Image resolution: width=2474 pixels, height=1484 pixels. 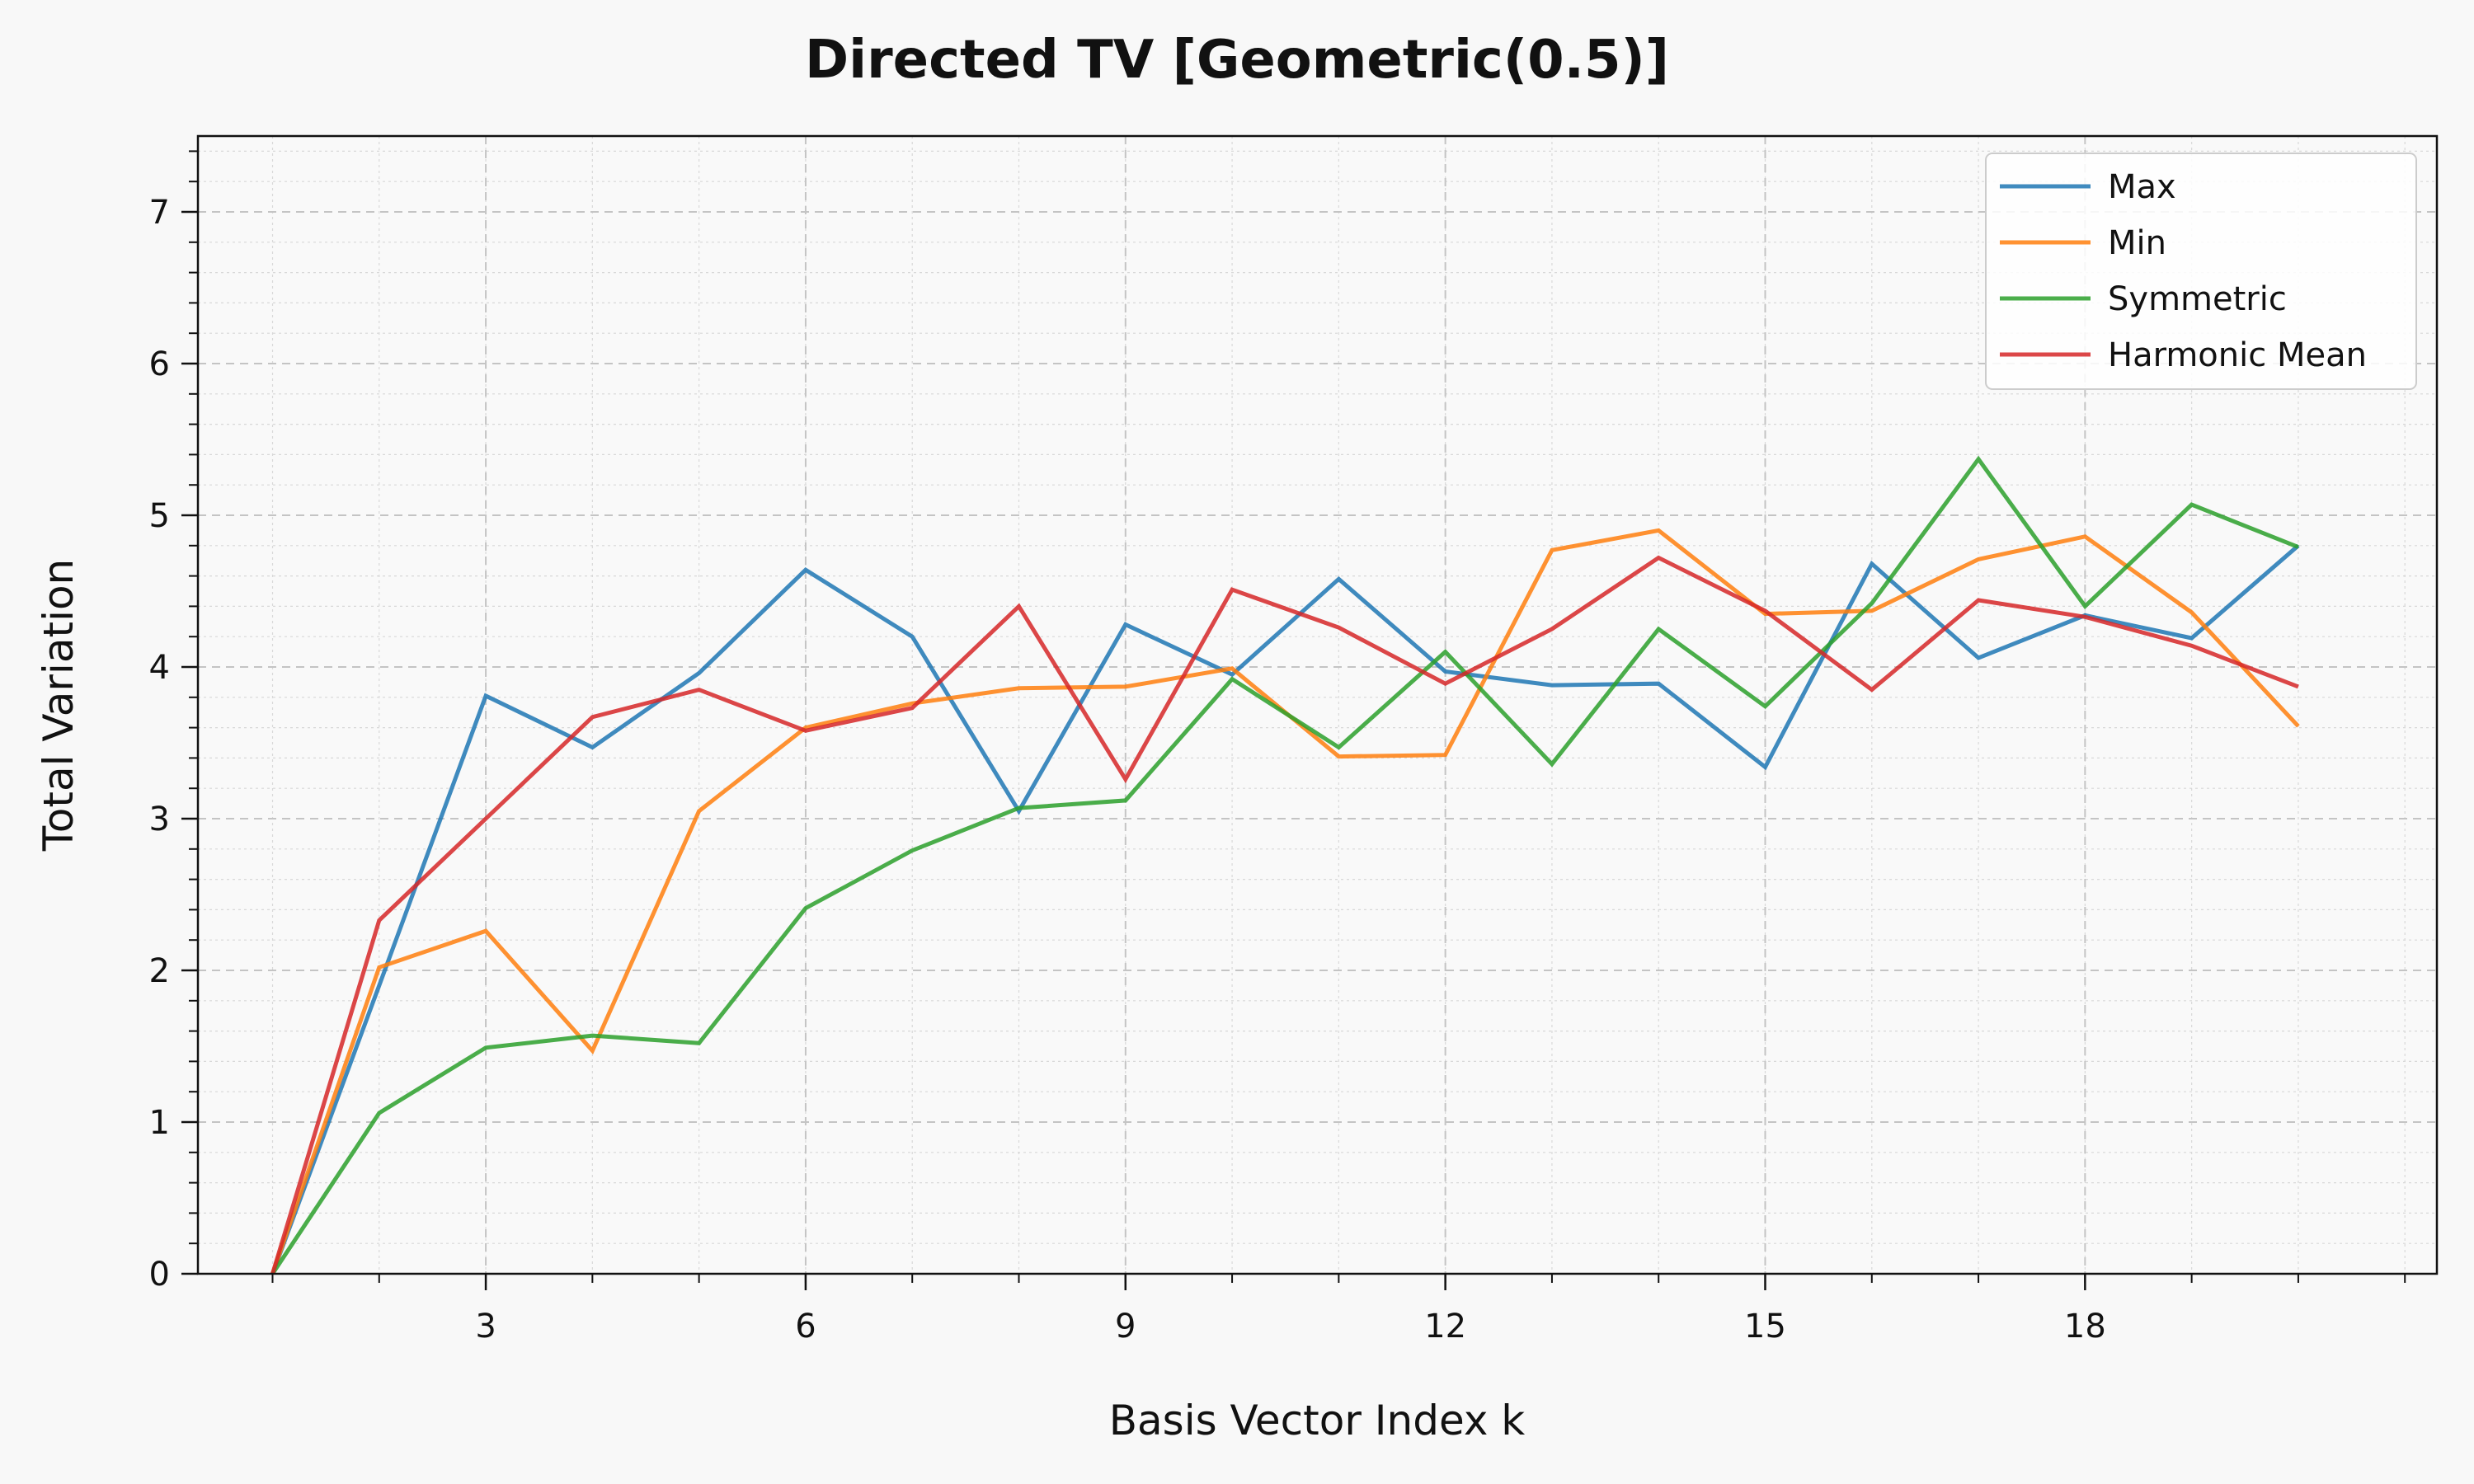 What do you see at coordinates (1338, 1309) in the screenshot?
I see `x-axis-ticks: 3 6 9 12 15 18` at bounding box center [1338, 1309].